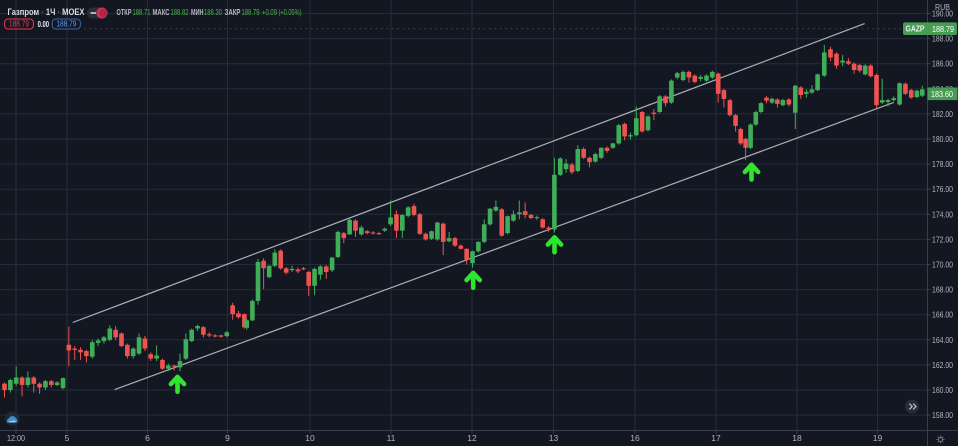  What do you see at coordinates (916, 29) in the screenshot?
I see `svg-text: GAZP` at bounding box center [916, 29].